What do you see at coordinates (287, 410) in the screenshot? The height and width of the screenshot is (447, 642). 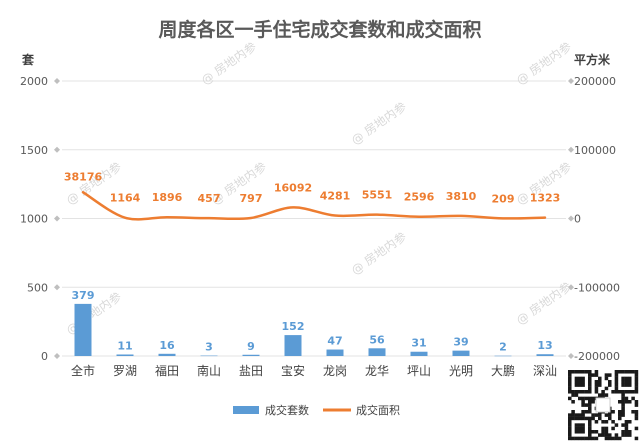 I see `legend-label-bar: 成交套数` at bounding box center [287, 410].